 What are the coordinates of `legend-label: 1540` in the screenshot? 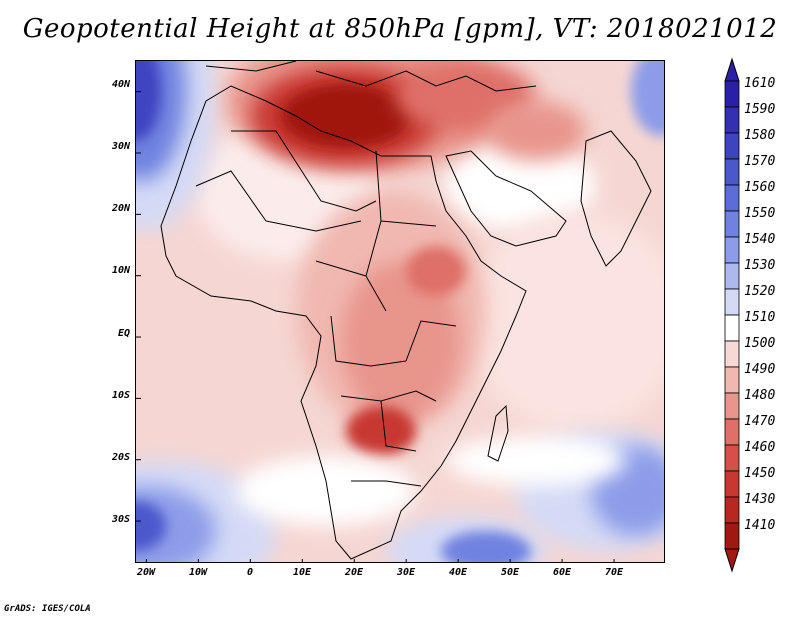 It's located at (760, 239).